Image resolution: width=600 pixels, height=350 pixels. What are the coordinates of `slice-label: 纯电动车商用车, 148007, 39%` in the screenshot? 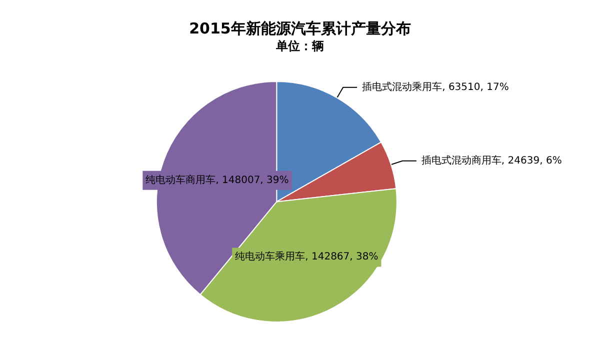 It's located at (217, 180).